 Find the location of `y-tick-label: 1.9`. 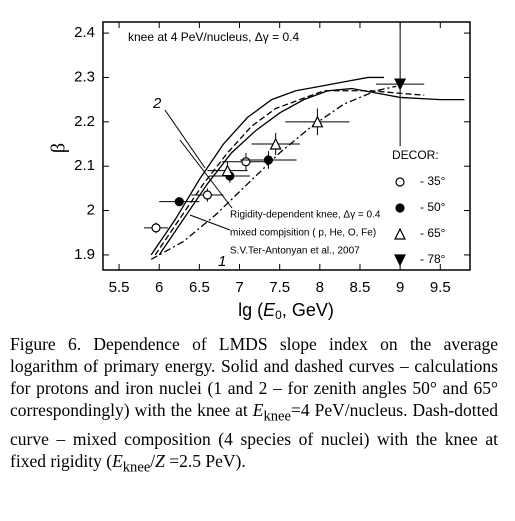

y-tick-label: 1.9 is located at coordinates (84, 254).